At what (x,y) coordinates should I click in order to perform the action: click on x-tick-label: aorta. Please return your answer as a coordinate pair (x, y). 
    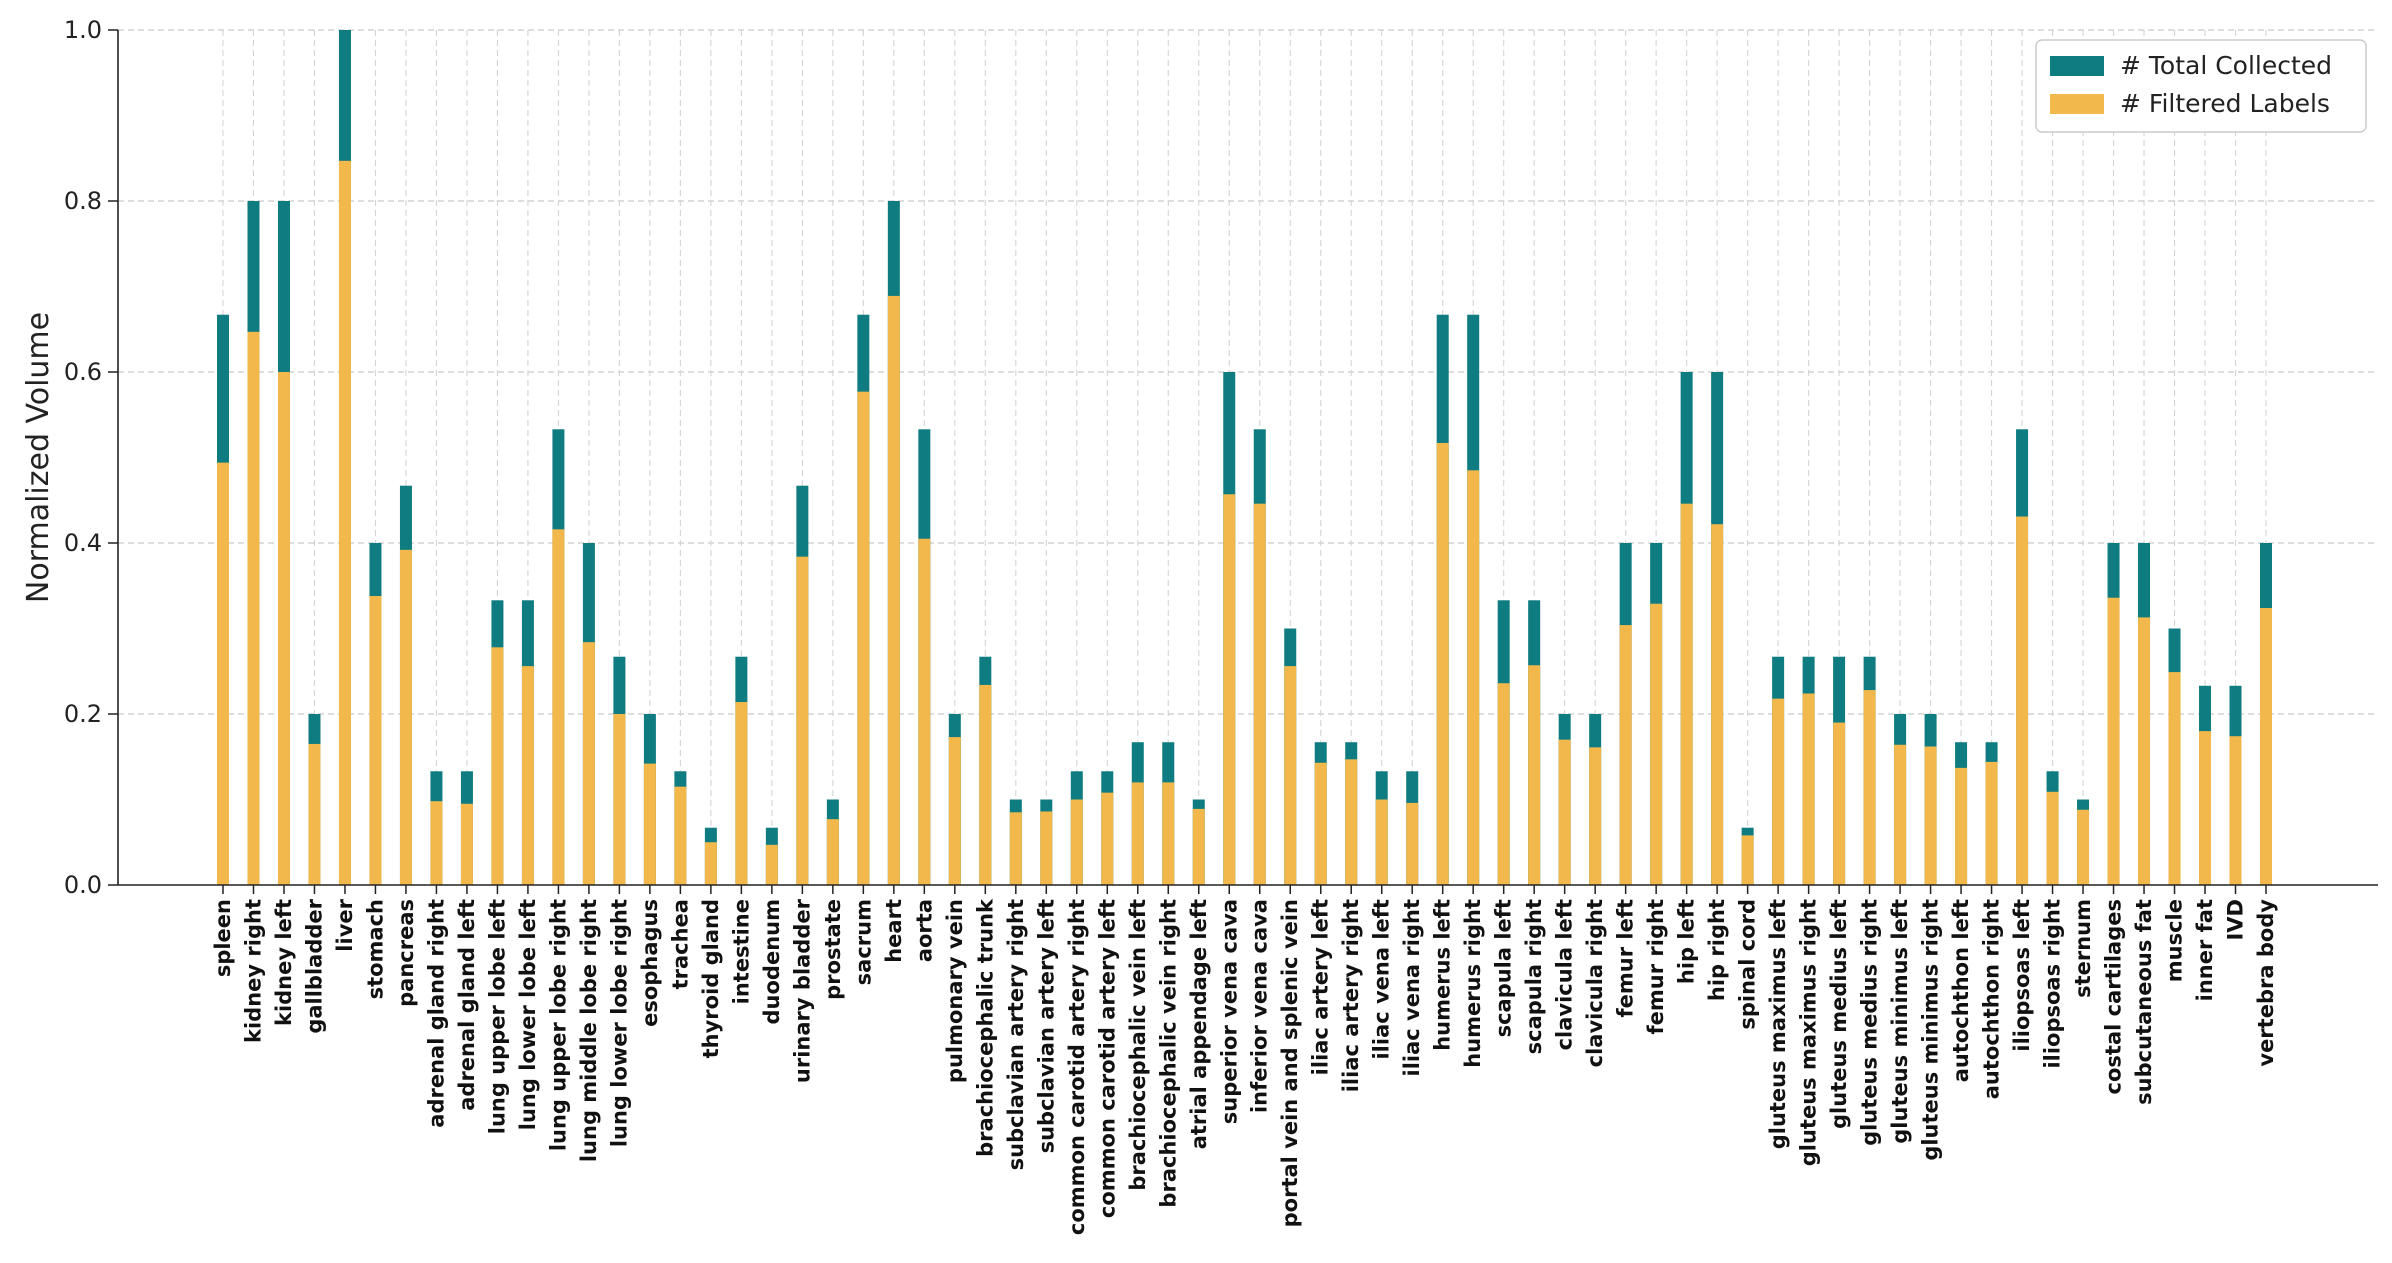
    Looking at the image, I should click on (924, 930).